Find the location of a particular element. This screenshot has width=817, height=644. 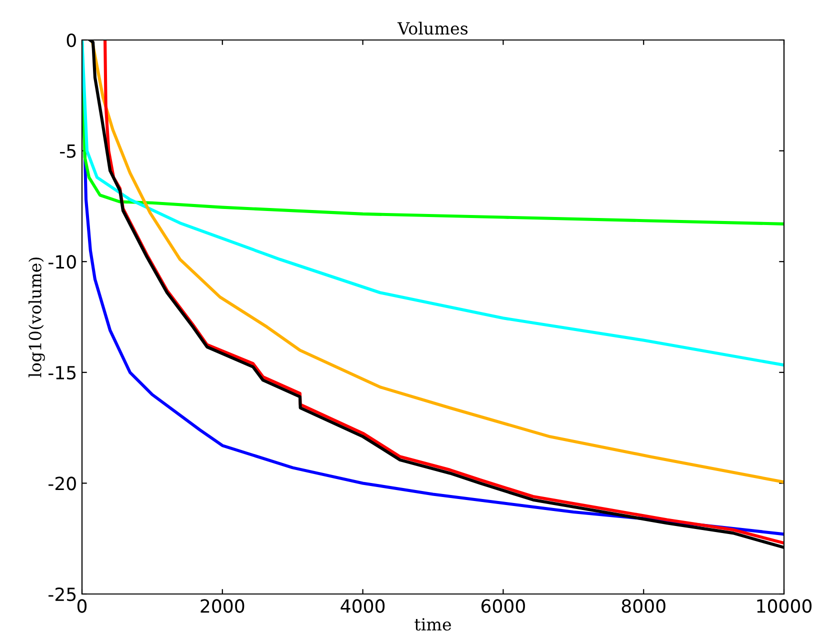

y-axis-title: log10(volume) is located at coordinates (36, 318).